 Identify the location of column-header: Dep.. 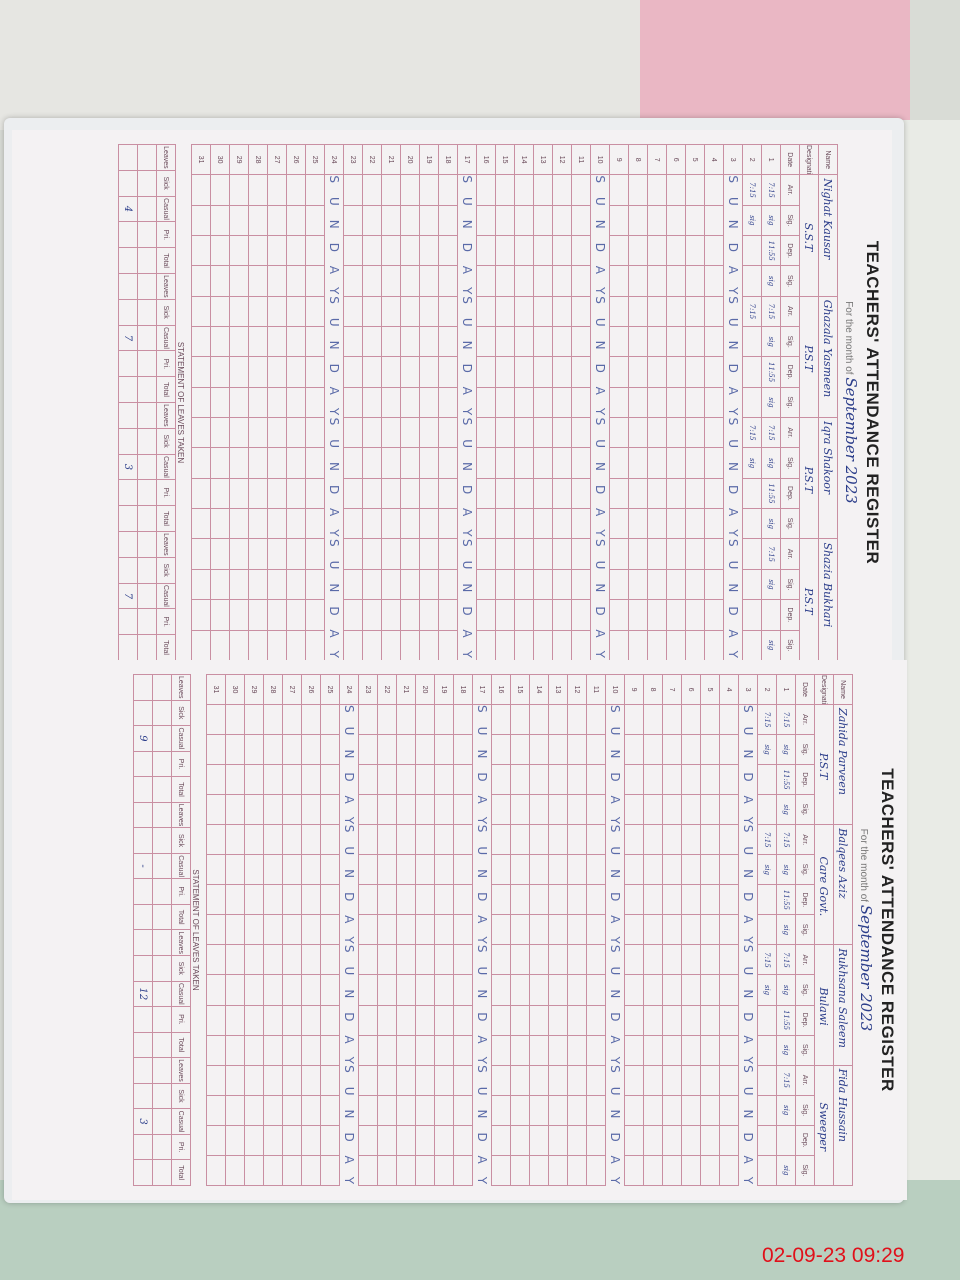
(790, 372).